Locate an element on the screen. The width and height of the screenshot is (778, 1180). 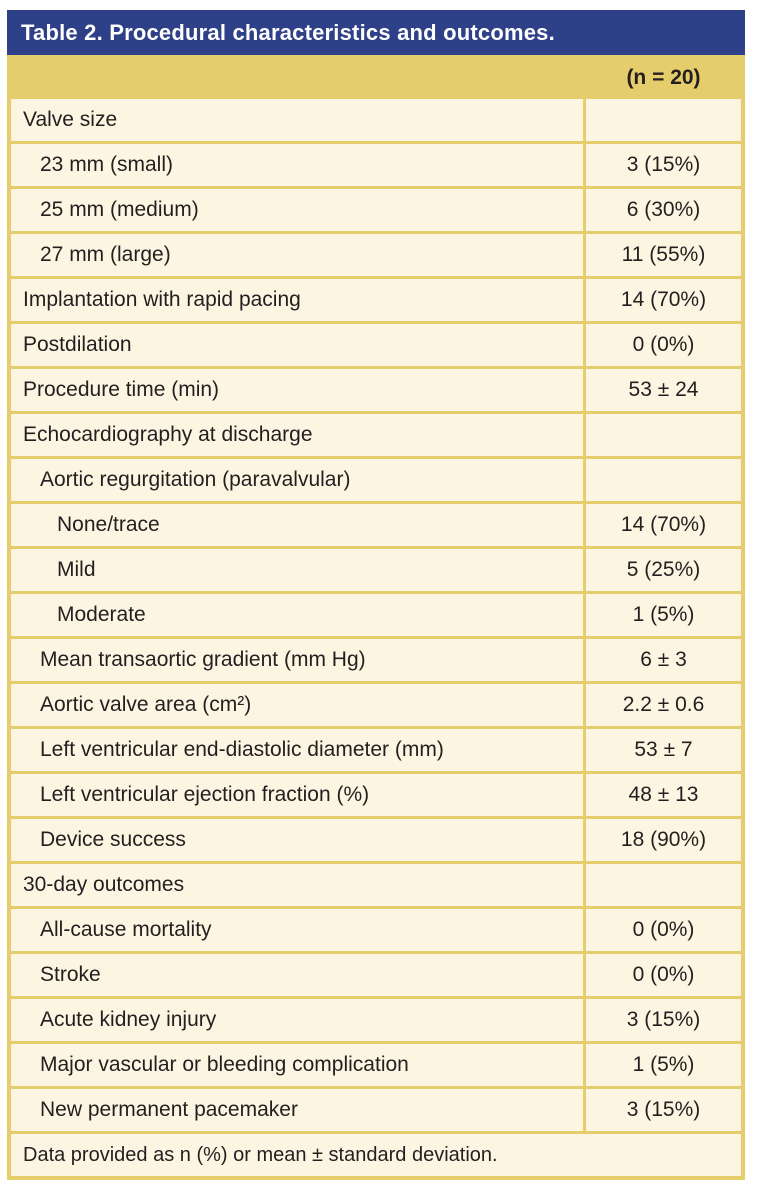
row-label: 23 mm (small) is located at coordinates (296, 165).